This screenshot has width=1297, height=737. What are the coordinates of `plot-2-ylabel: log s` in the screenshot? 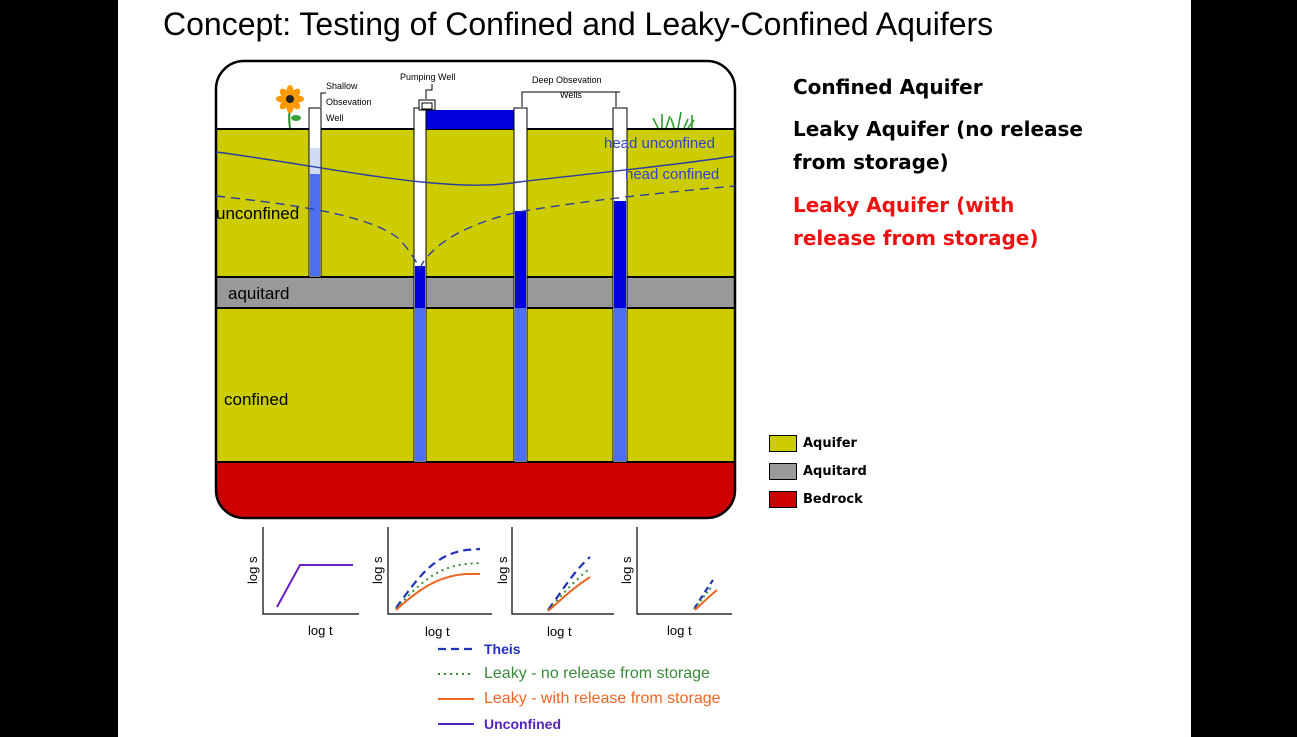 It's located at (377, 570).